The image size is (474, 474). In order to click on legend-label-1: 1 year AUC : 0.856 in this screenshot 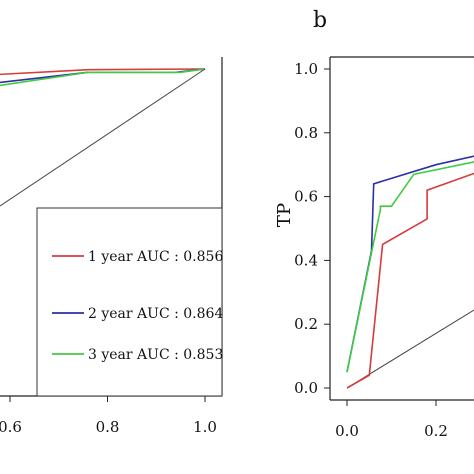, I will do `click(155, 257)`.